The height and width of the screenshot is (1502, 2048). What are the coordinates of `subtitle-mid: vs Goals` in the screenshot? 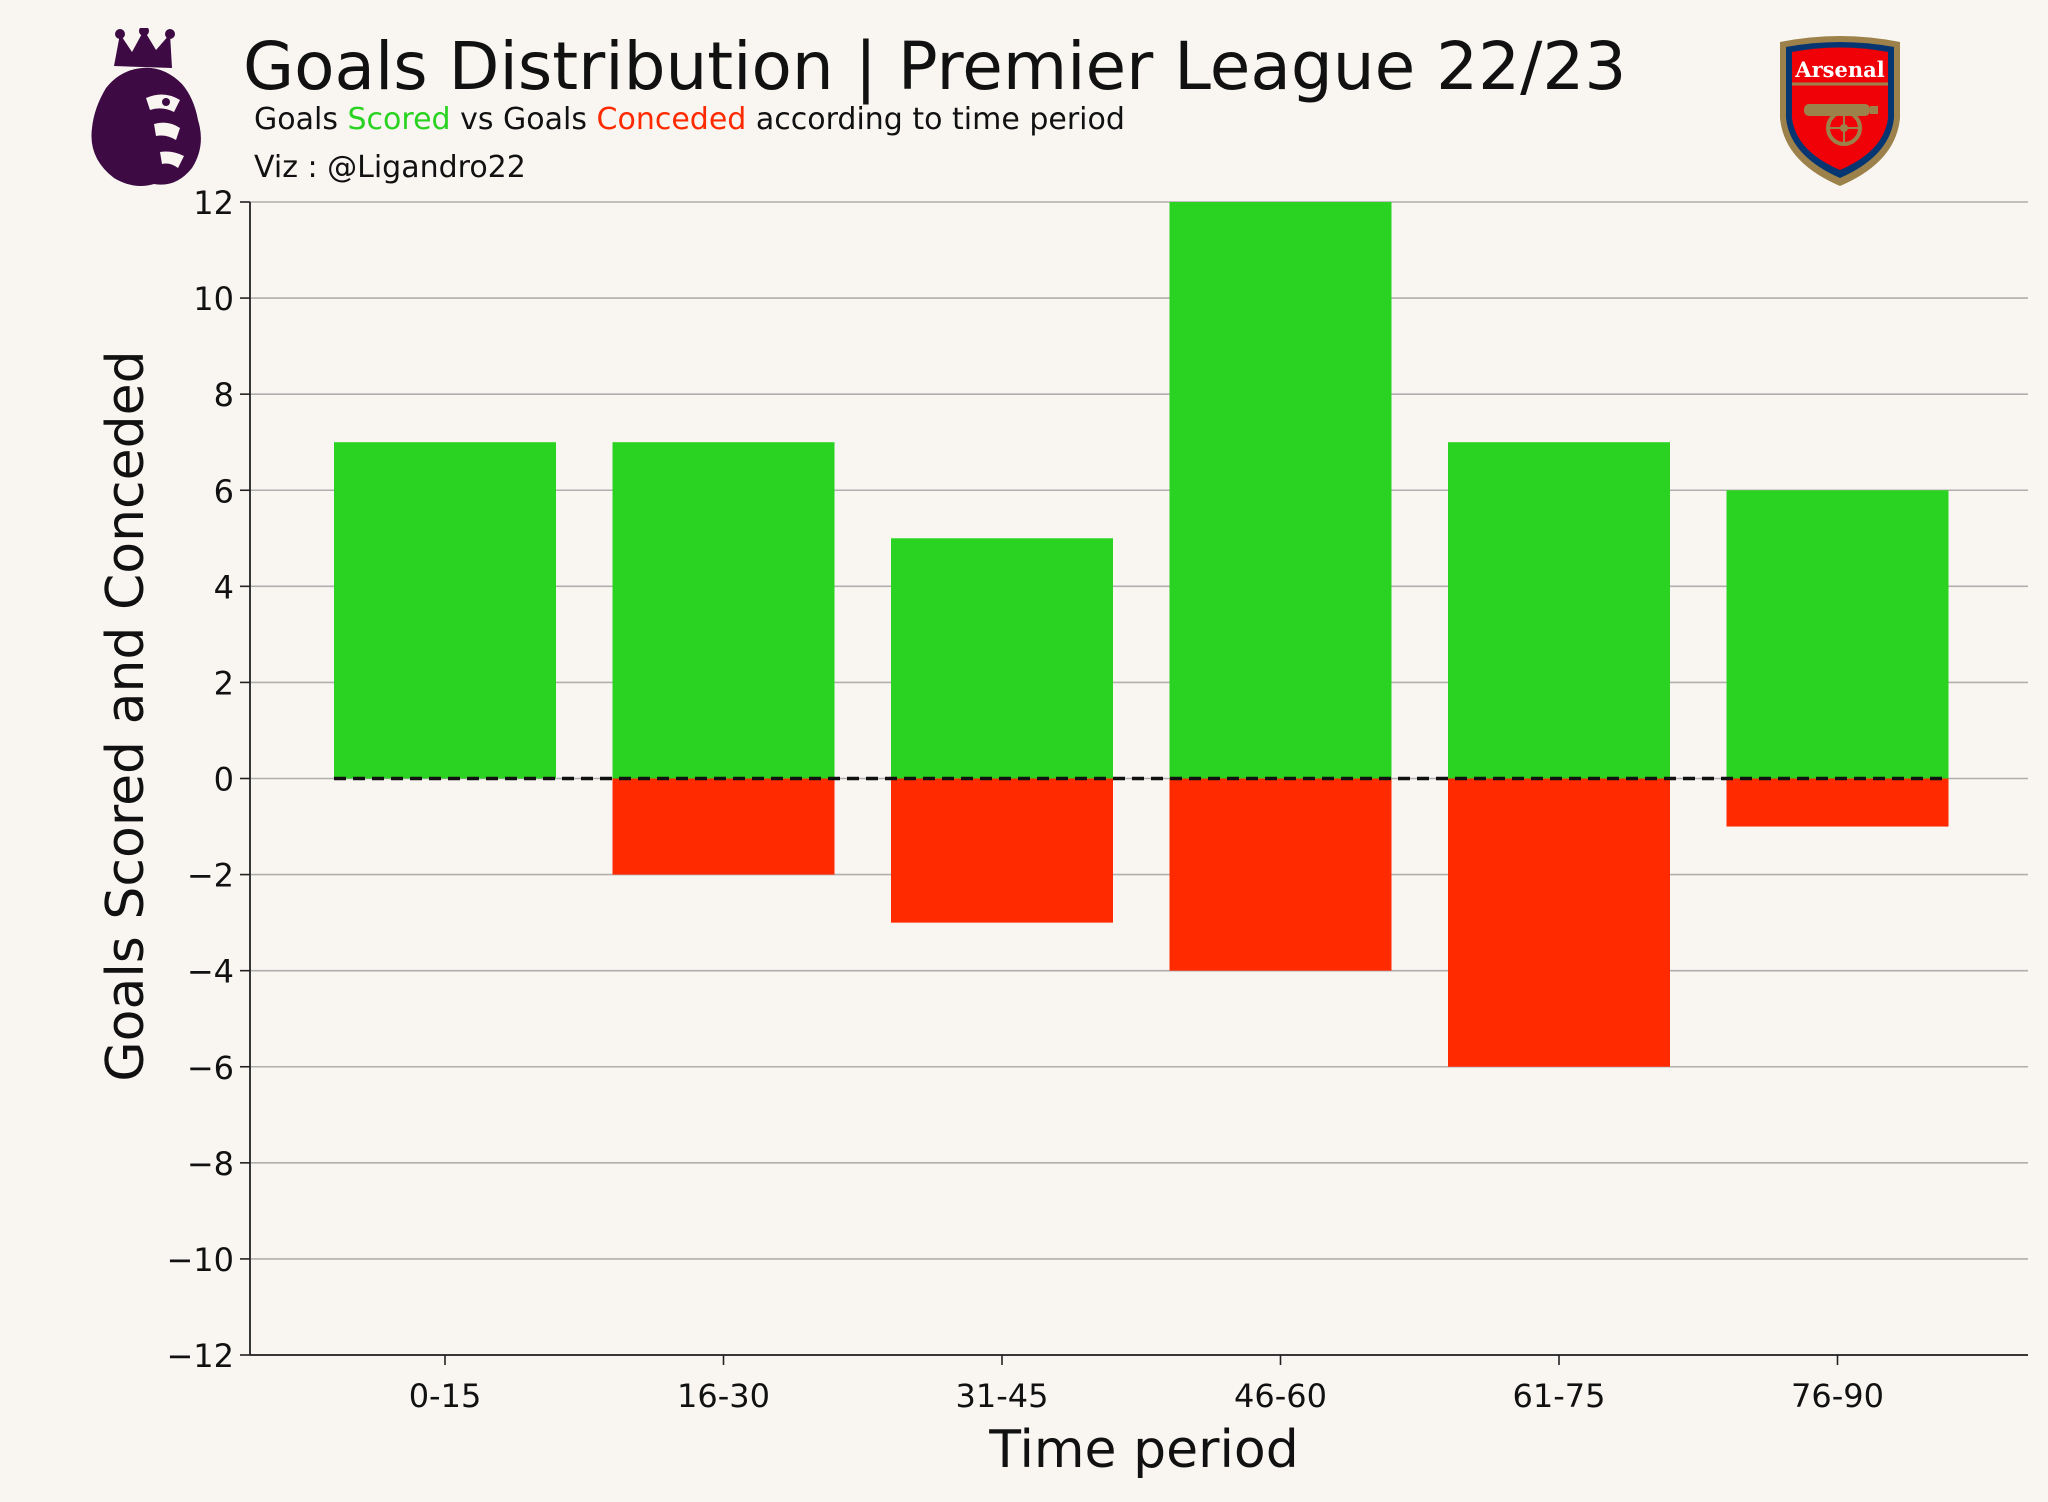 It's located at (523, 119).